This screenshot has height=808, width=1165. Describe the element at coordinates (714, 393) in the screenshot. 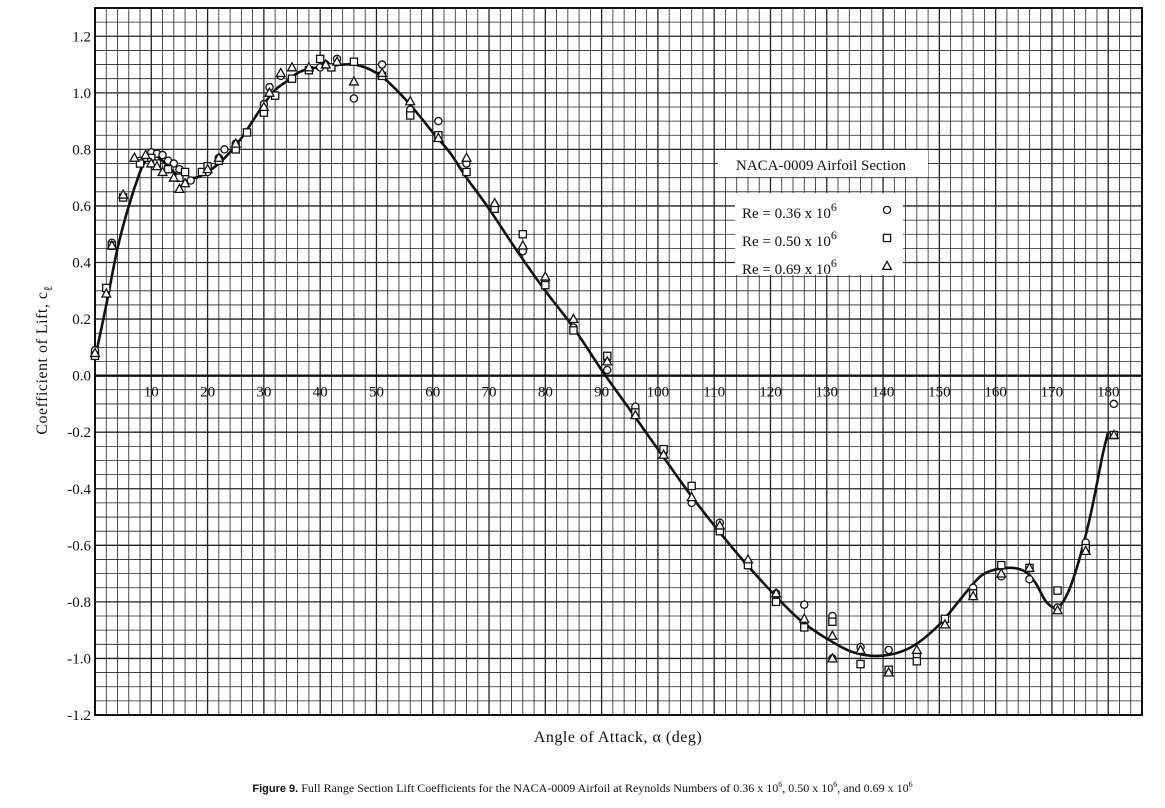

I see `x-tick-label: 110` at that location.